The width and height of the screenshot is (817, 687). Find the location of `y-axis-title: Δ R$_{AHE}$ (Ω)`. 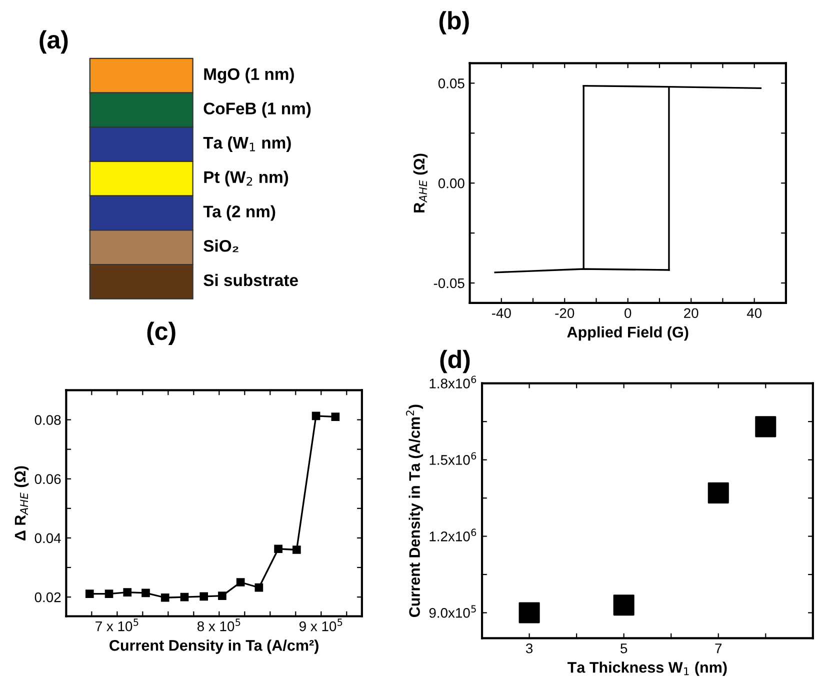

y-axis-title: Δ R$_{AHE}$ (Ω) is located at coordinates (21, 503).